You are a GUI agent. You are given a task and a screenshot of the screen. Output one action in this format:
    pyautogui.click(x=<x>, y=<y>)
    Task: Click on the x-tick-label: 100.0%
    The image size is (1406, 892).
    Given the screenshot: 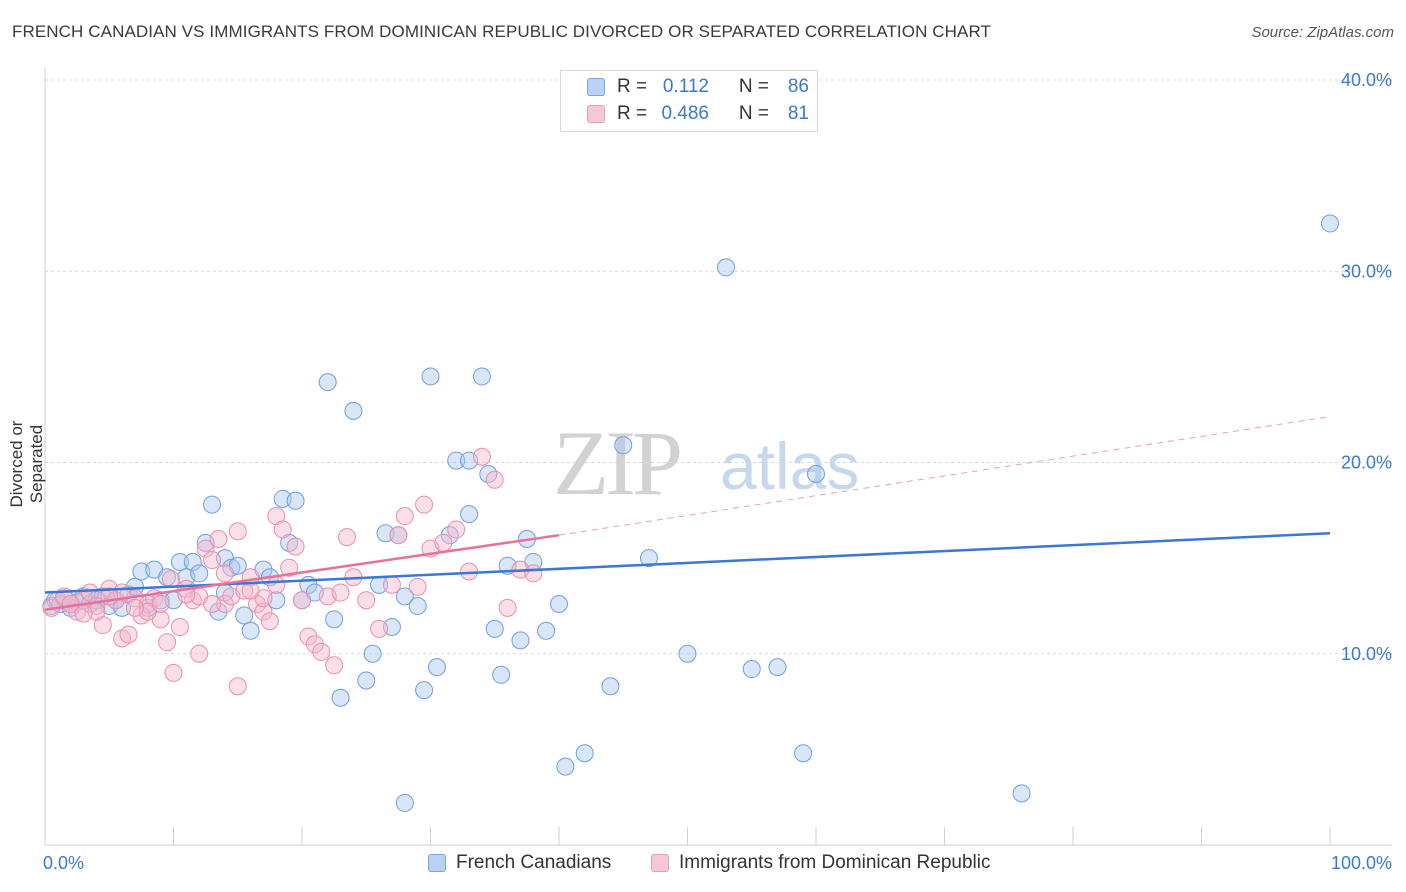 What is the action you would take?
    pyautogui.click(x=1361, y=863)
    